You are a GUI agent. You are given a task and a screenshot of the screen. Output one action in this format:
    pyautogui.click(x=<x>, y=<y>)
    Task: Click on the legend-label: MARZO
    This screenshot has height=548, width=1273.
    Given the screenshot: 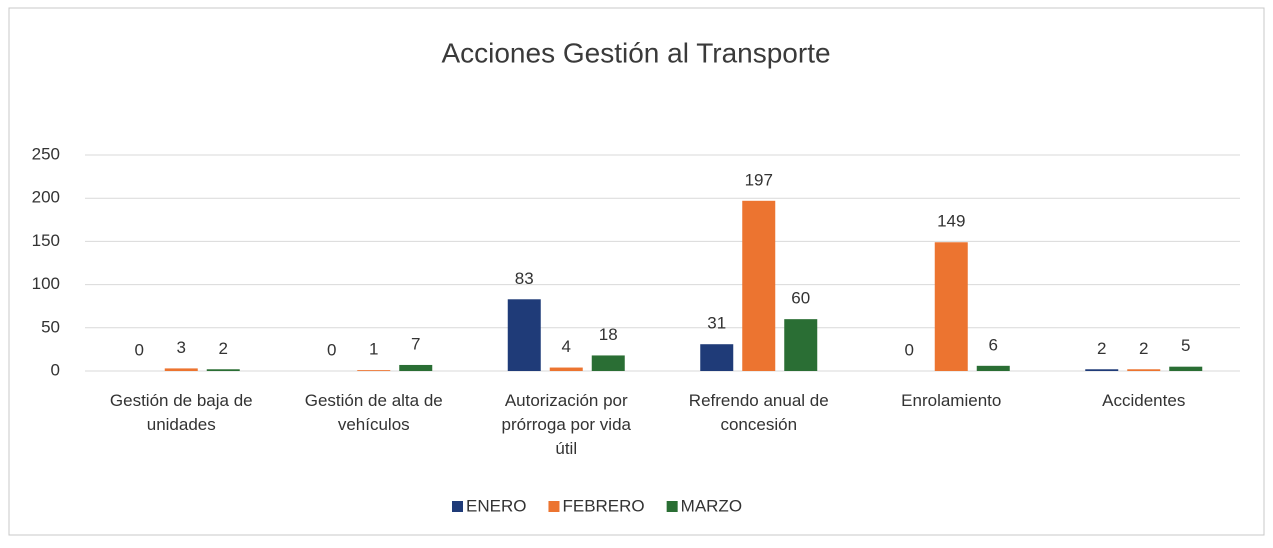 What is the action you would take?
    pyautogui.click(x=711, y=505)
    